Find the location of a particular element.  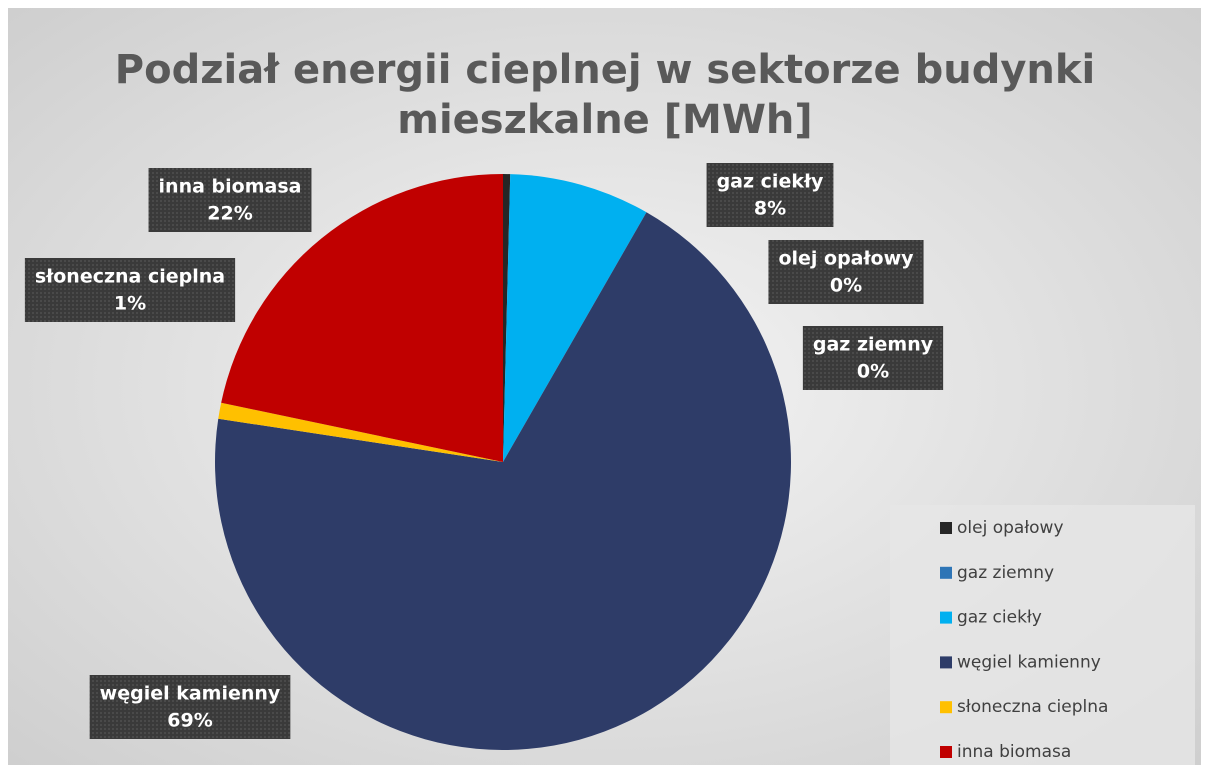

data-label: gaz ciekły 8% is located at coordinates (770, 195).